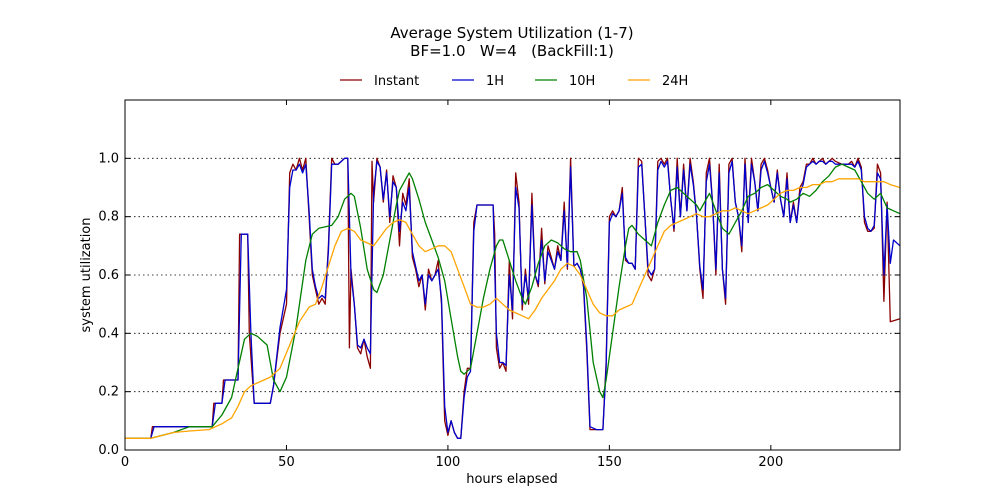 The width and height of the screenshot is (1000, 500). What do you see at coordinates (514, 81) in the screenshot?
I see `legend: Instant 1H 10H 24H` at bounding box center [514, 81].